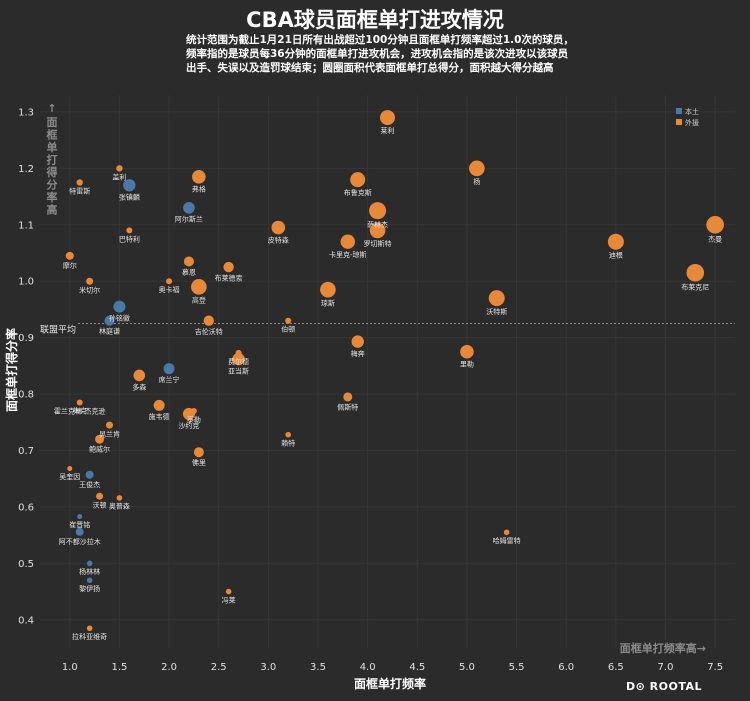 The width and height of the screenshot is (750, 701). I want to click on point-label: 沃顿, so click(100, 505).